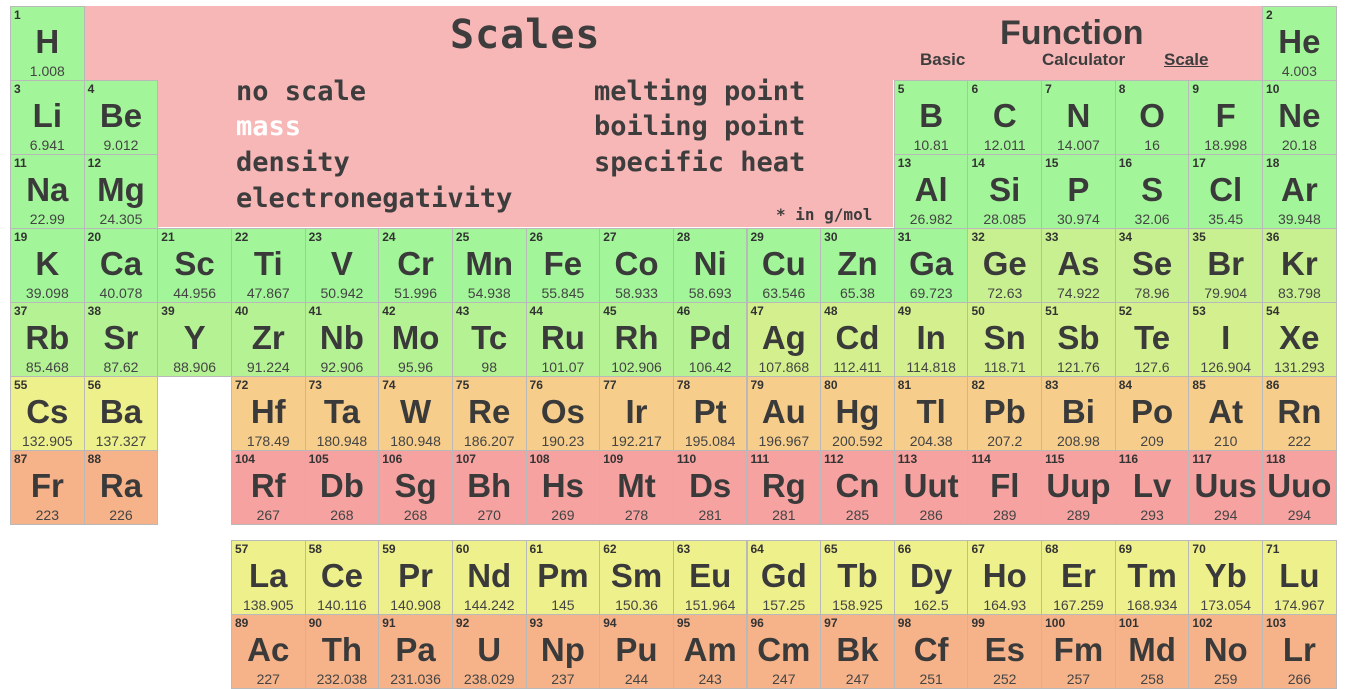 This screenshot has height=689, width=1362. Describe the element at coordinates (1078, 651) in the screenshot. I see `element-cell-fm: 100 Fm 257` at that location.